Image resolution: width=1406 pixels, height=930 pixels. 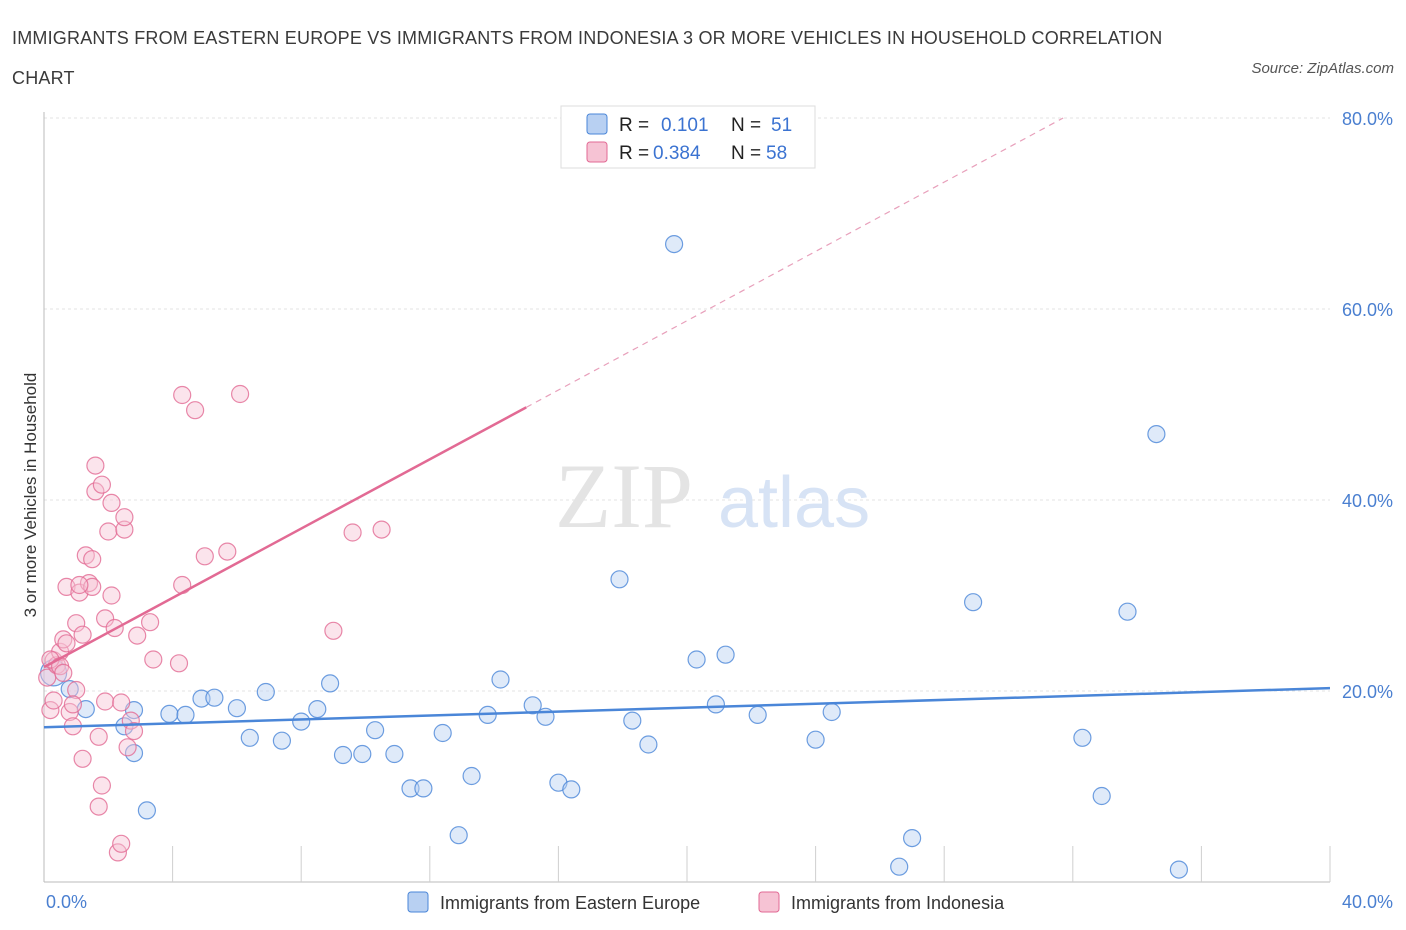 I want to click on legend-swatch-indonesia, so click(x=597, y=152).